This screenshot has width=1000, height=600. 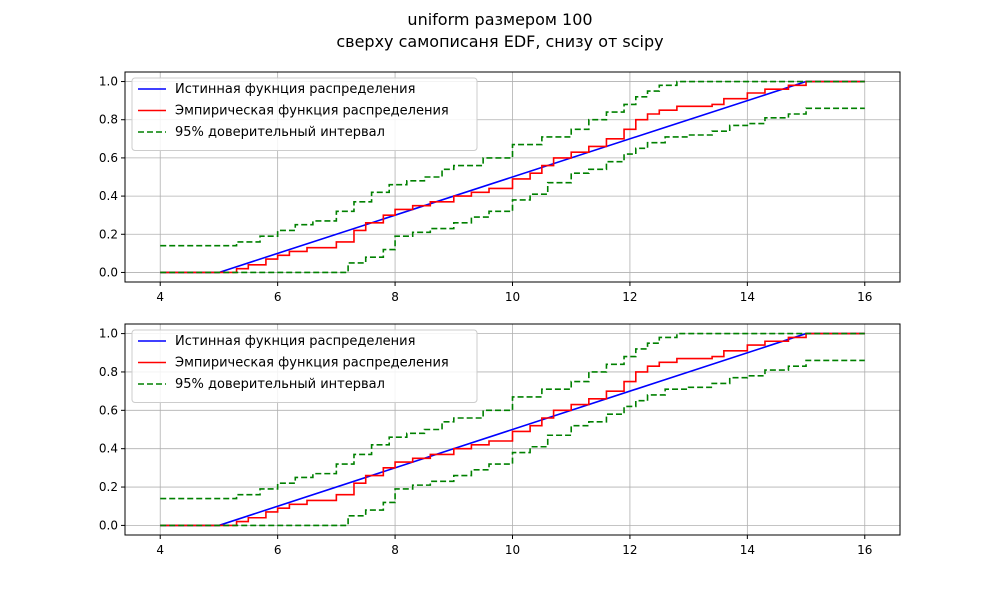 What do you see at coordinates (500, 41) in the screenshot?
I see `figure-title-line-2: сверху самописаня EDF, снизу от scipy` at bounding box center [500, 41].